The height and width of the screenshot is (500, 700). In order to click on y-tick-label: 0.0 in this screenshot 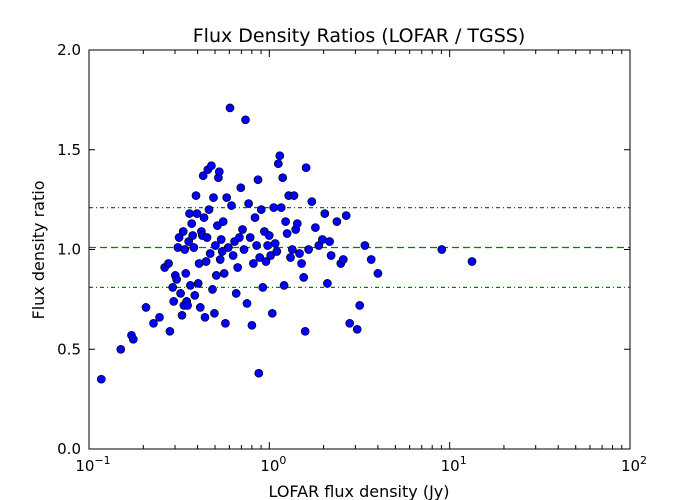, I will do `click(69, 449)`.